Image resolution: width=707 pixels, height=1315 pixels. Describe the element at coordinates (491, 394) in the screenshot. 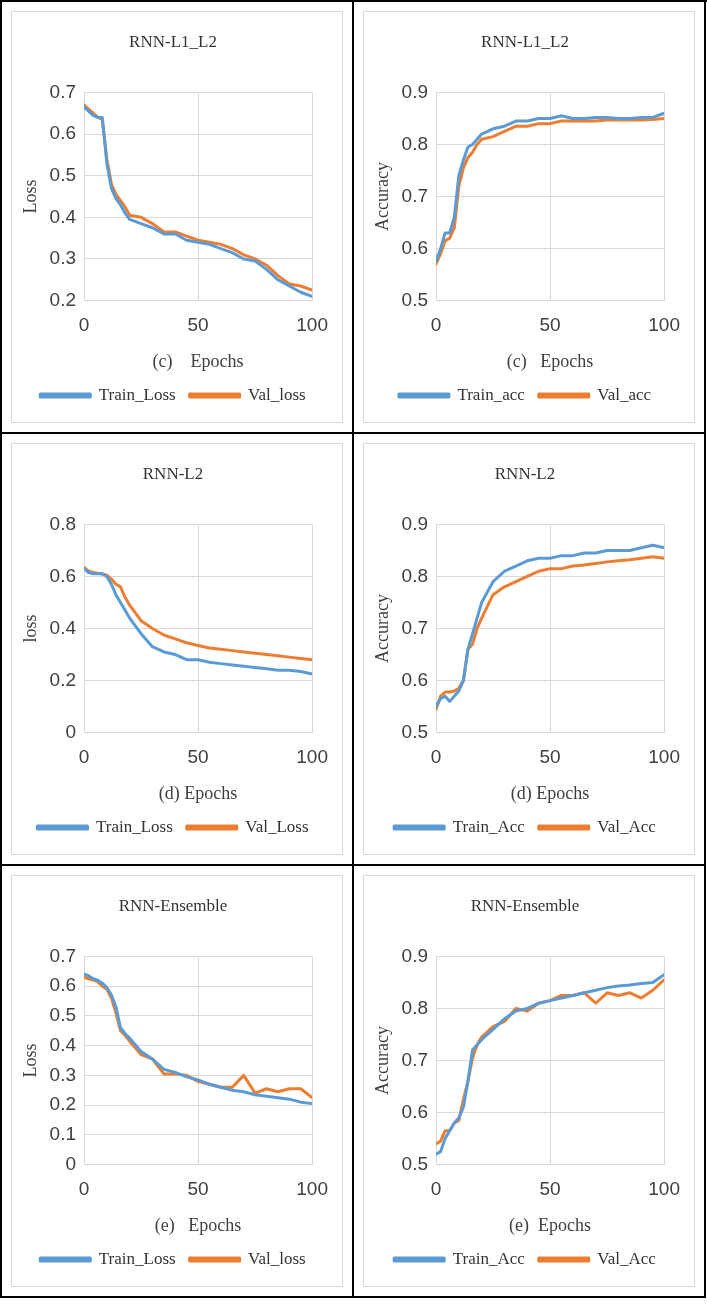

I see `legend-label: Train_acc` at that location.